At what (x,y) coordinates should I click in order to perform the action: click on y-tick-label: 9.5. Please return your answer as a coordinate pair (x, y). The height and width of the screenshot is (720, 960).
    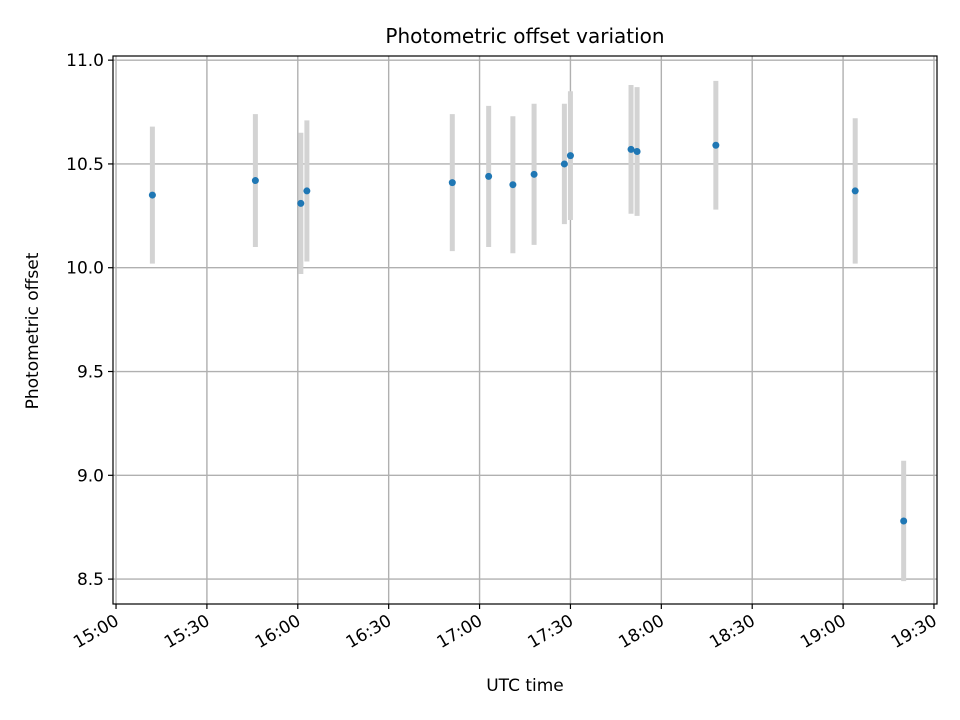
    Looking at the image, I should click on (90, 373).